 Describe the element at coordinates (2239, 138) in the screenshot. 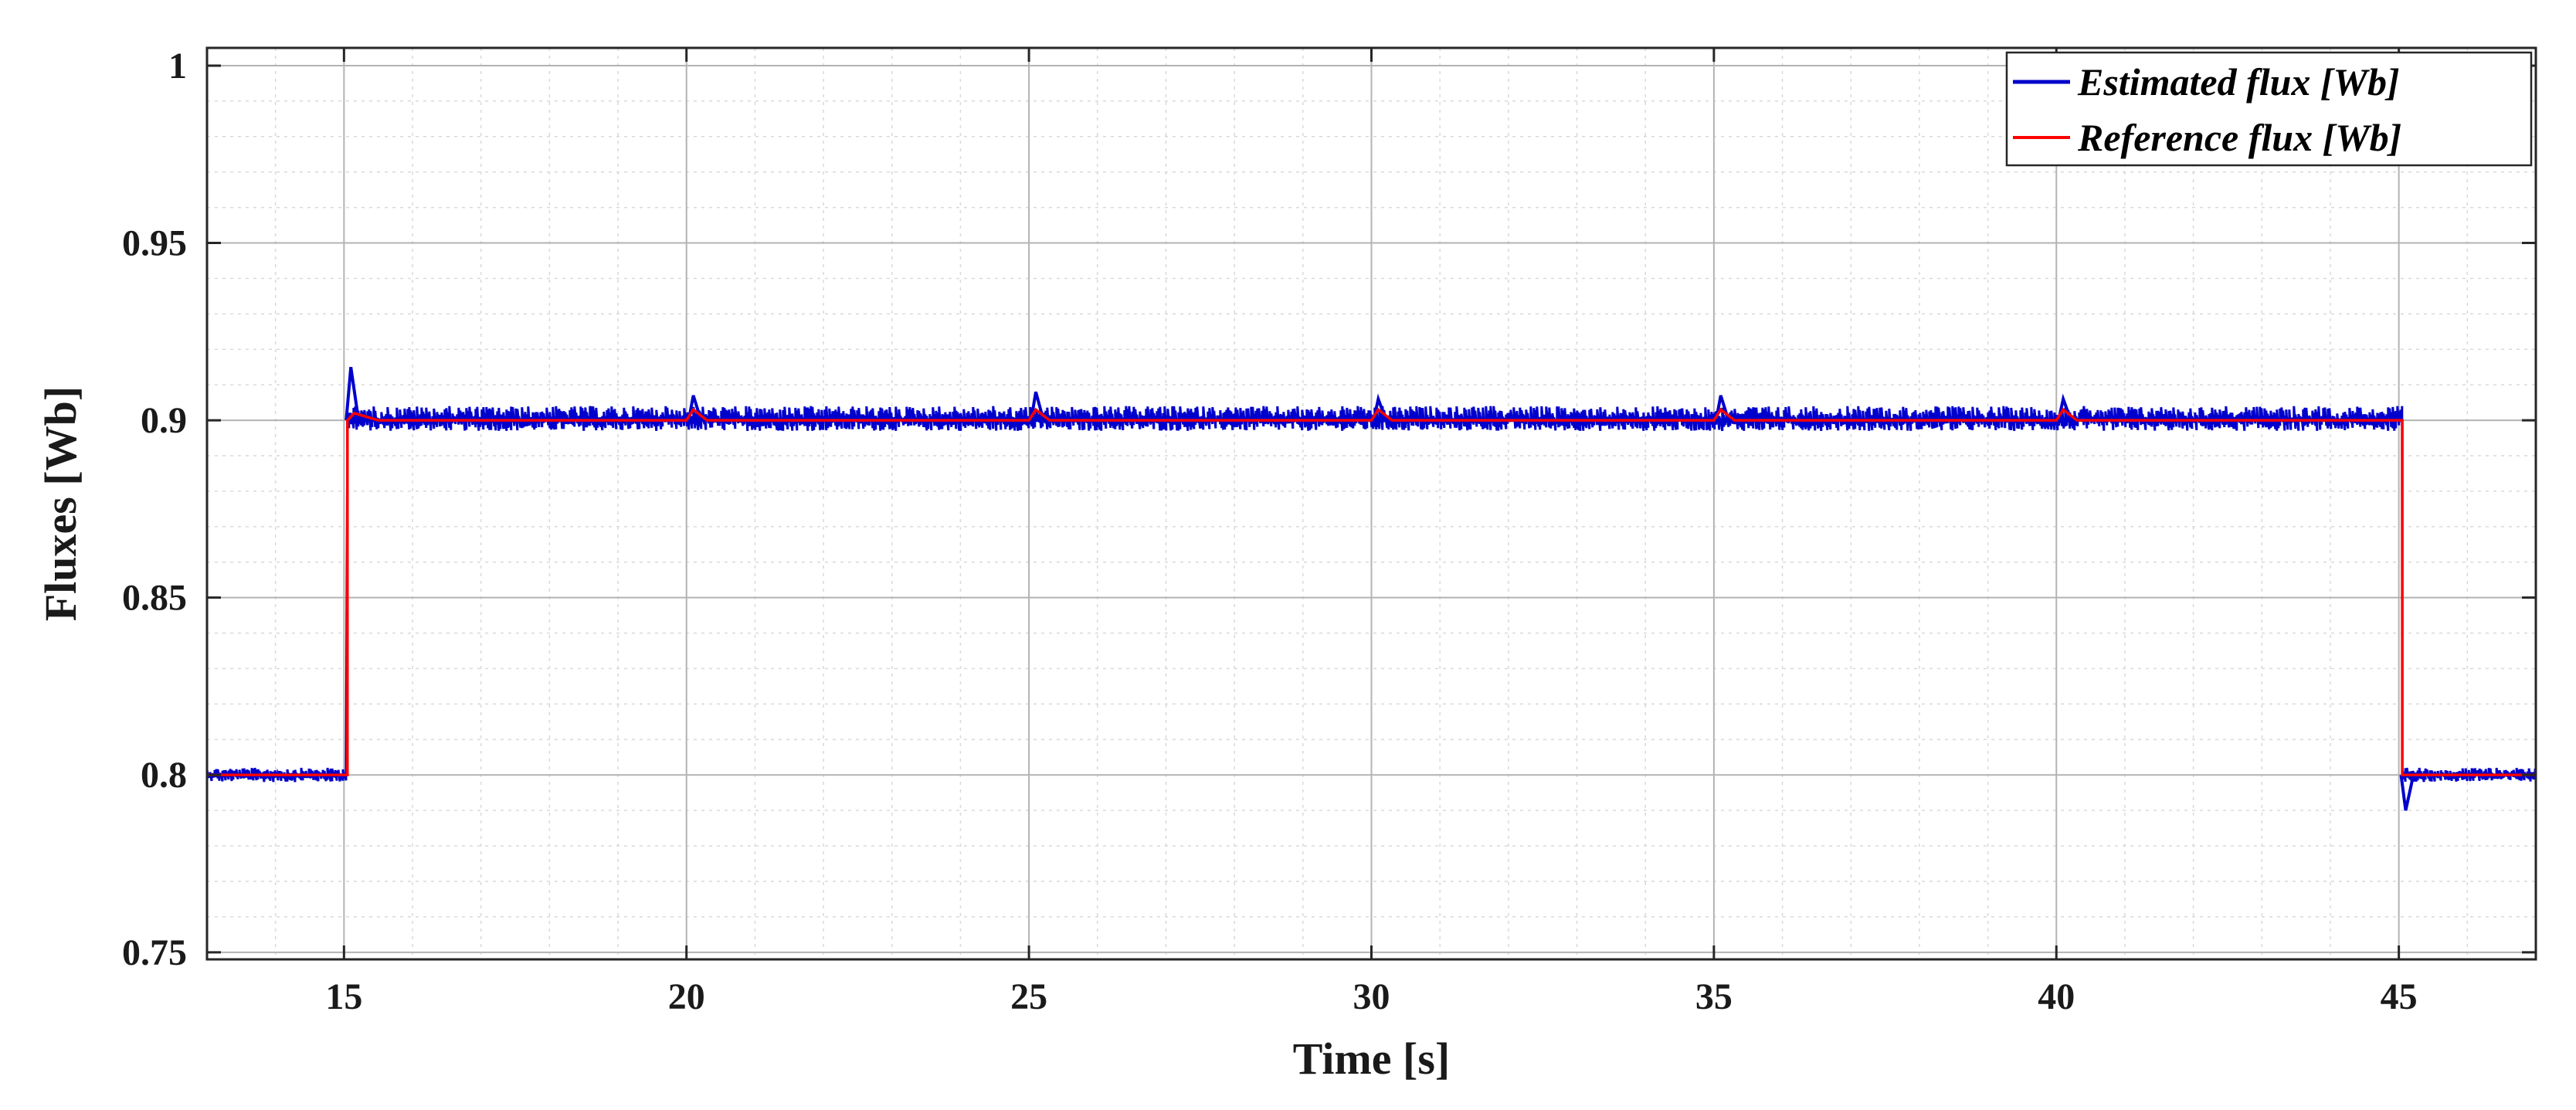

I see `legend-label-reference: Reference flux [Wb]` at that location.